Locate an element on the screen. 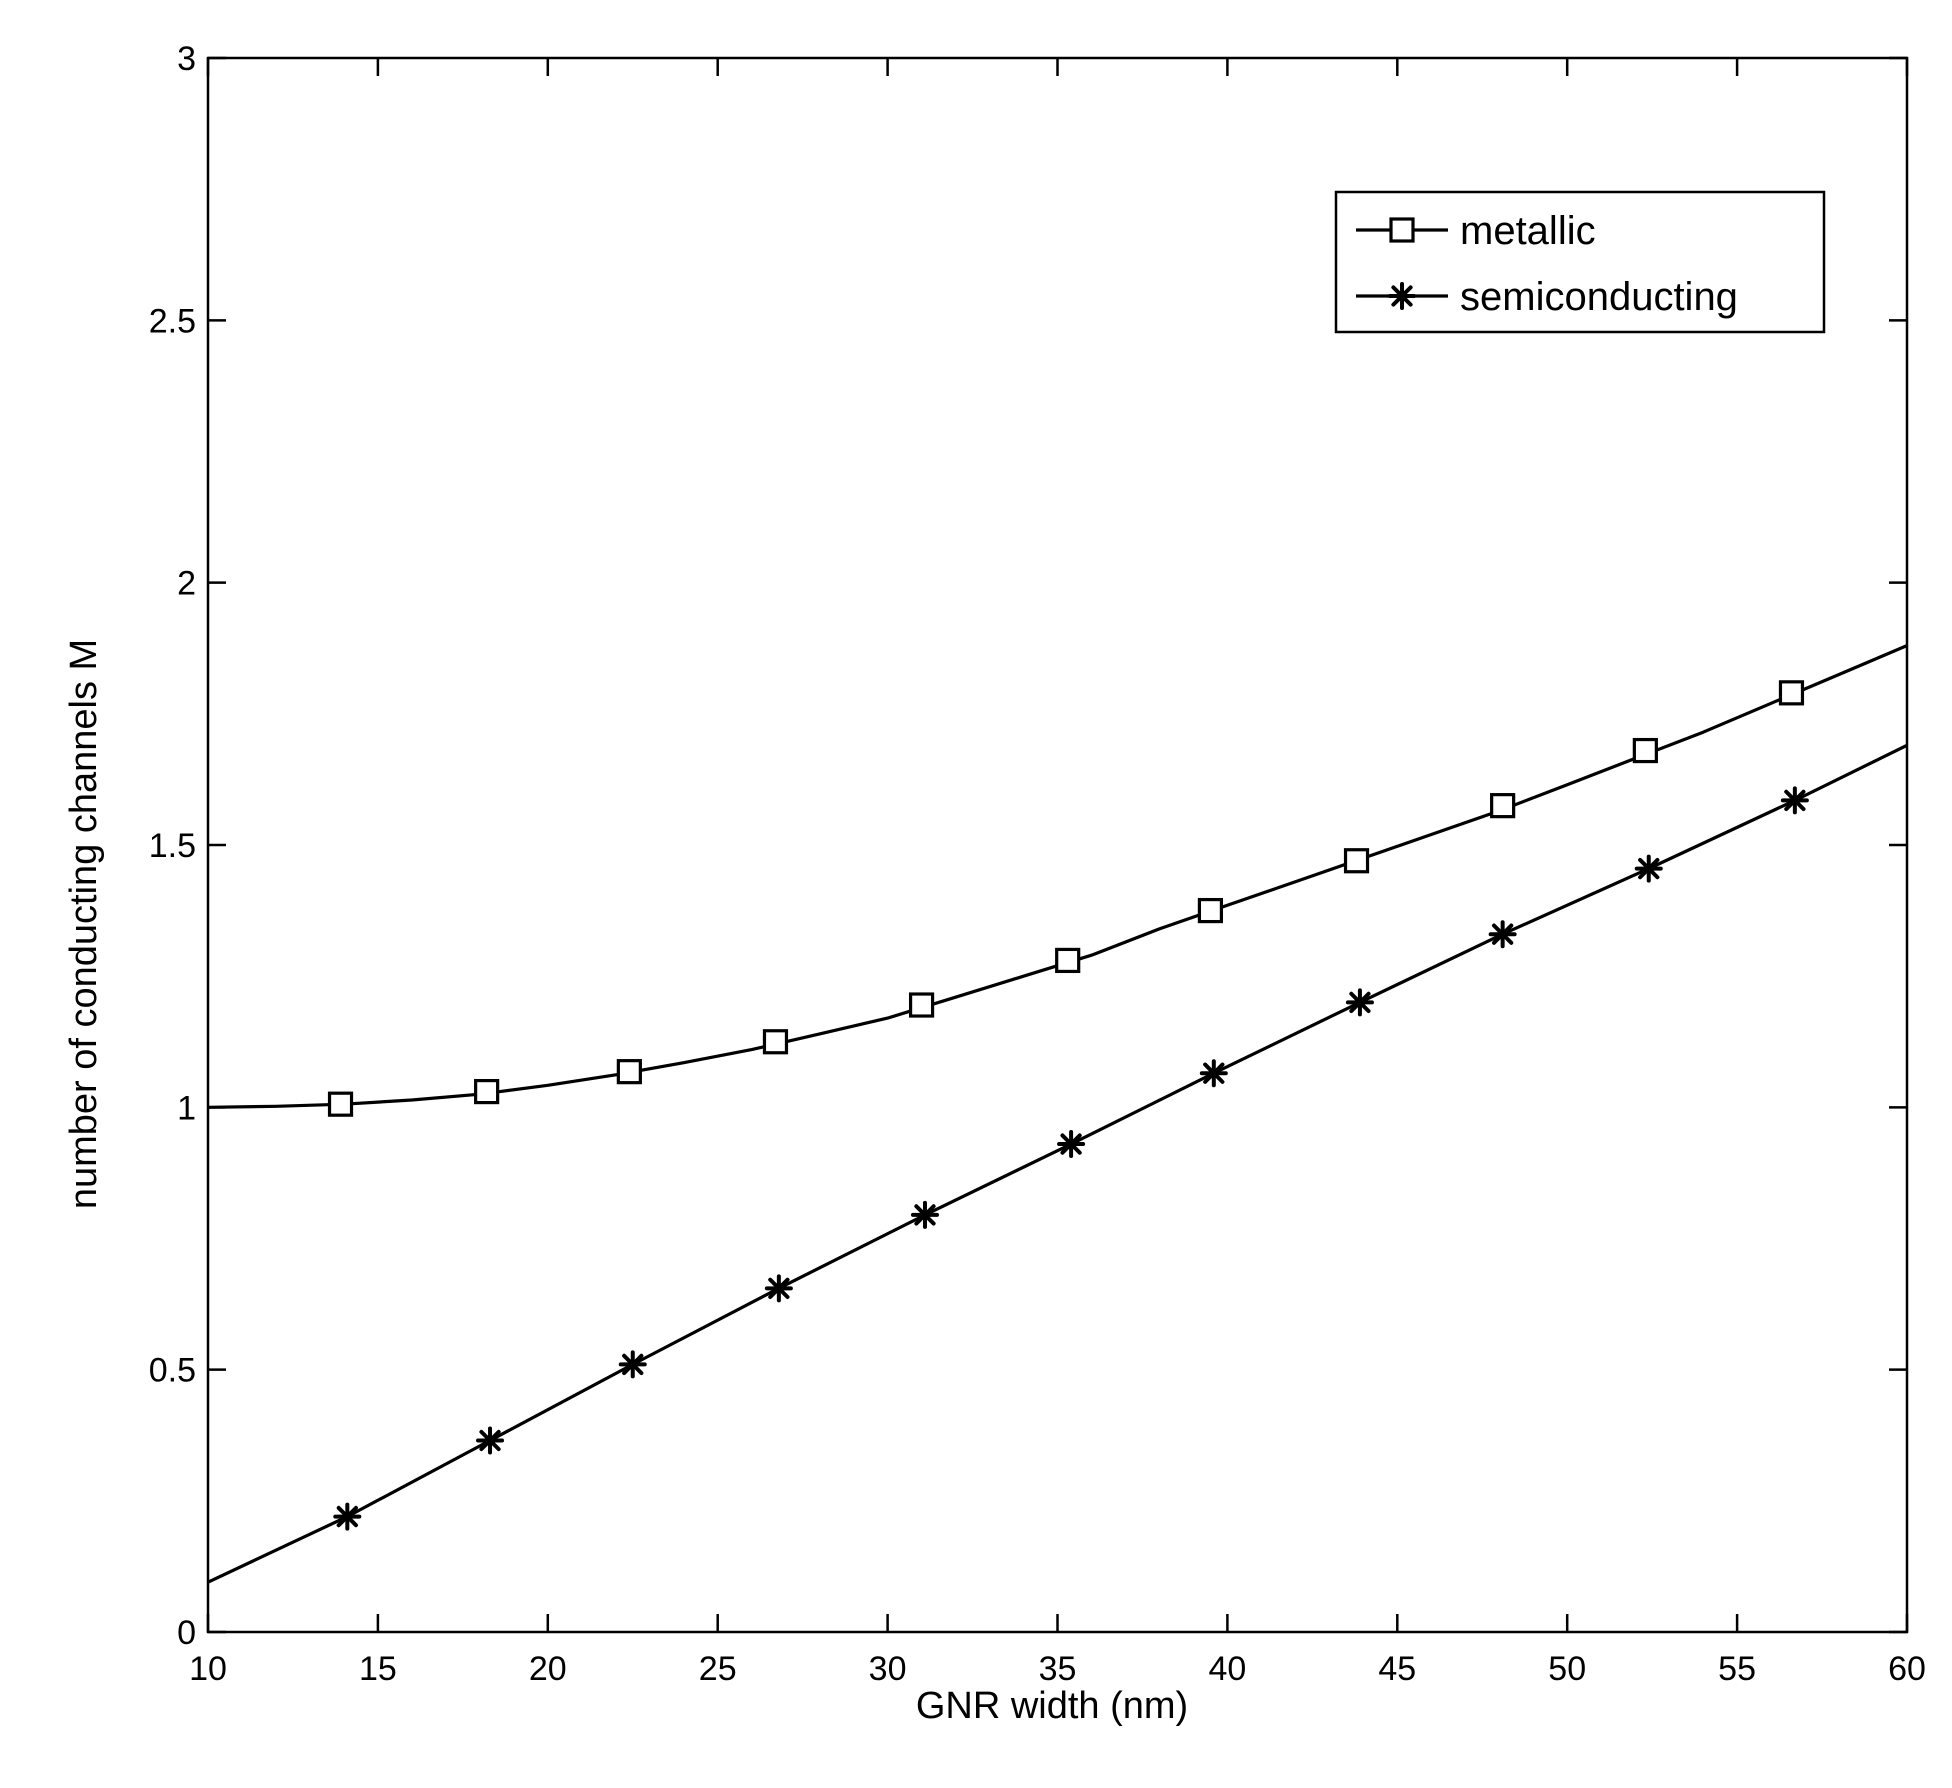 The width and height of the screenshot is (1952, 1788). x-tick-label: 50 is located at coordinates (1567, 1669).